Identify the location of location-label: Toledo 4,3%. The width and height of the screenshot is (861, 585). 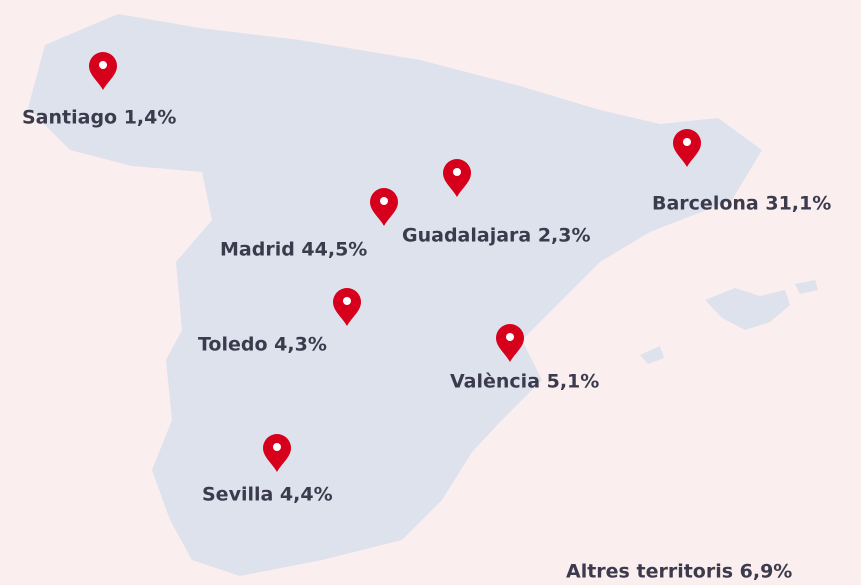
(262, 345).